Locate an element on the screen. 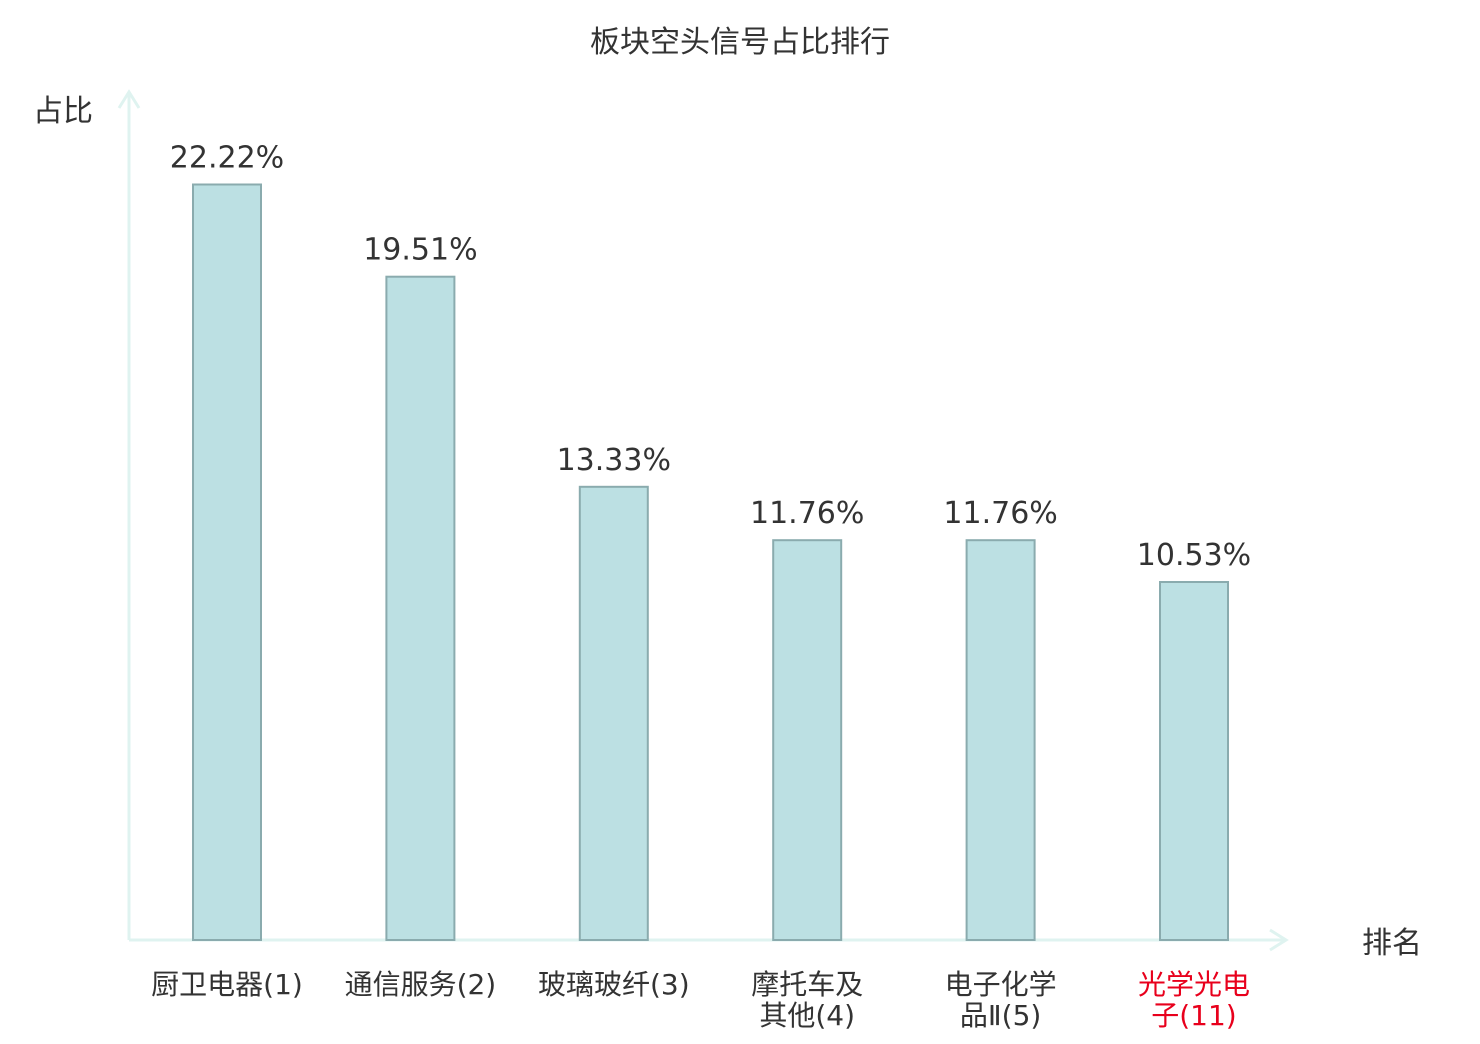 This screenshot has width=1480, height=1044. value-label-1: 22.22% is located at coordinates (227, 158).